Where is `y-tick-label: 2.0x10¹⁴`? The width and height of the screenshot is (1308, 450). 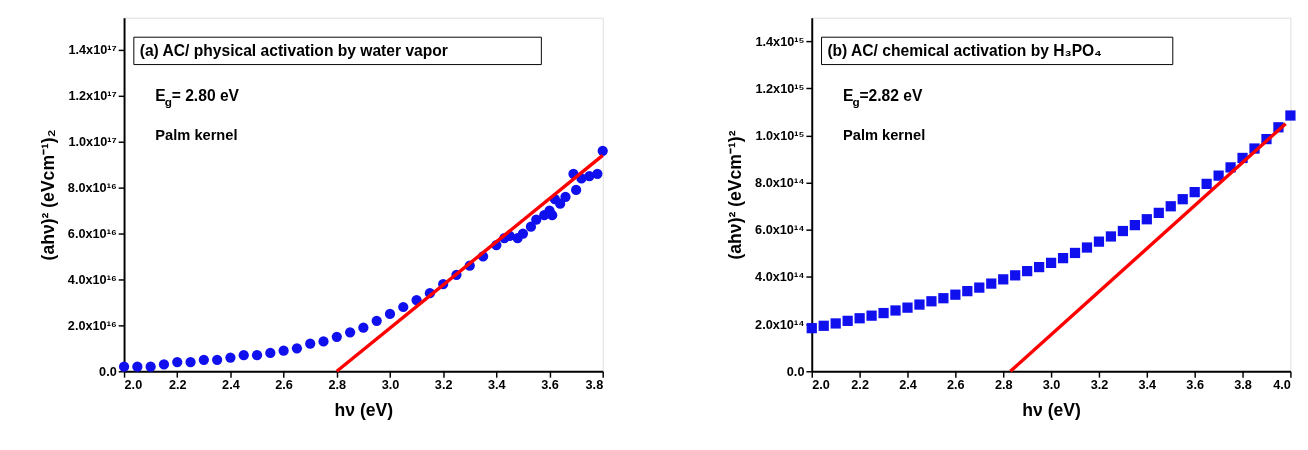 y-tick-label: 2.0x10¹⁴ is located at coordinates (780, 324).